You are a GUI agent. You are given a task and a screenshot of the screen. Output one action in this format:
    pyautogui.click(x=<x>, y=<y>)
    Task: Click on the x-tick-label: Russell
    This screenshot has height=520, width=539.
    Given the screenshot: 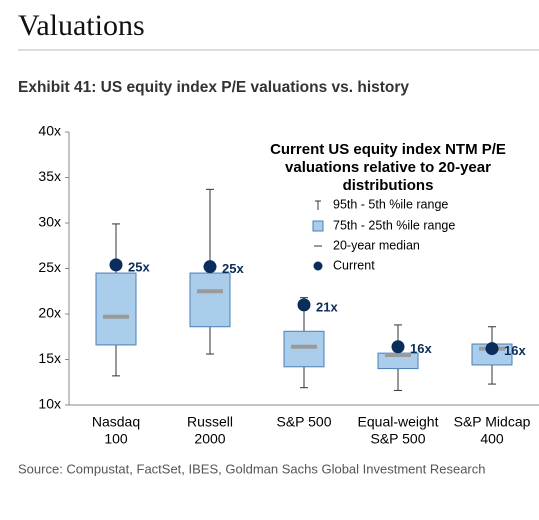 What is the action you would take?
    pyautogui.click(x=210, y=422)
    